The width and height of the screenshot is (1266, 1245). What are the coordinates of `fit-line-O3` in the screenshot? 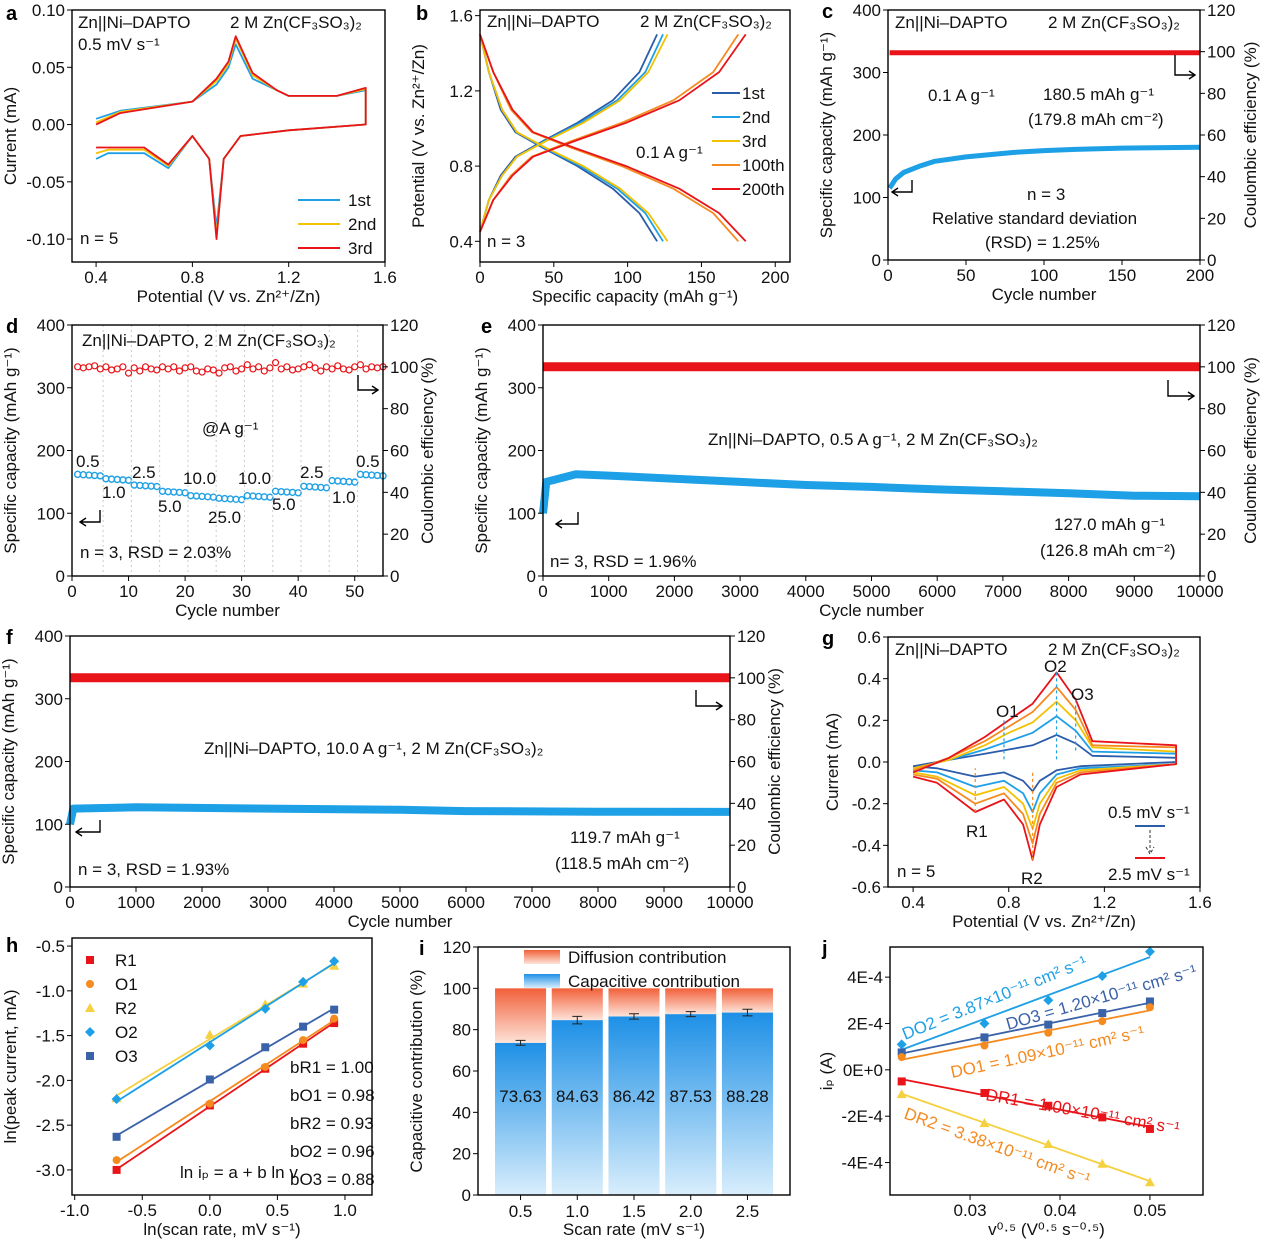 It's located at (1026, 1028).